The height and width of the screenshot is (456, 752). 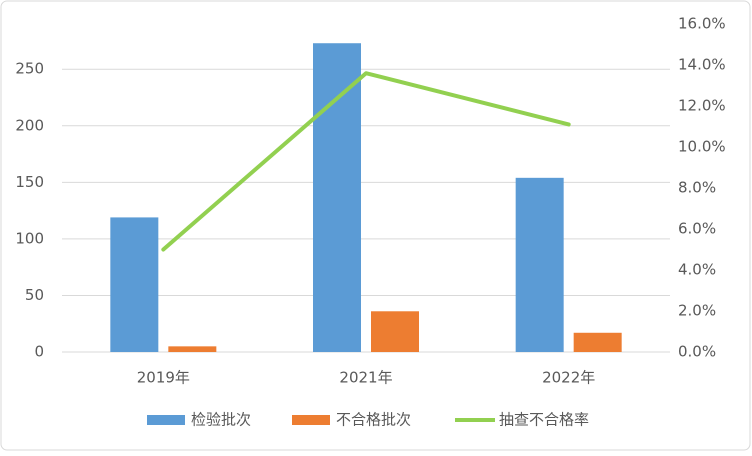 What do you see at coordinates (163, 378) in the screenshot?
I see `x-tick-label: 2019年` at bounding box center [163, 378].